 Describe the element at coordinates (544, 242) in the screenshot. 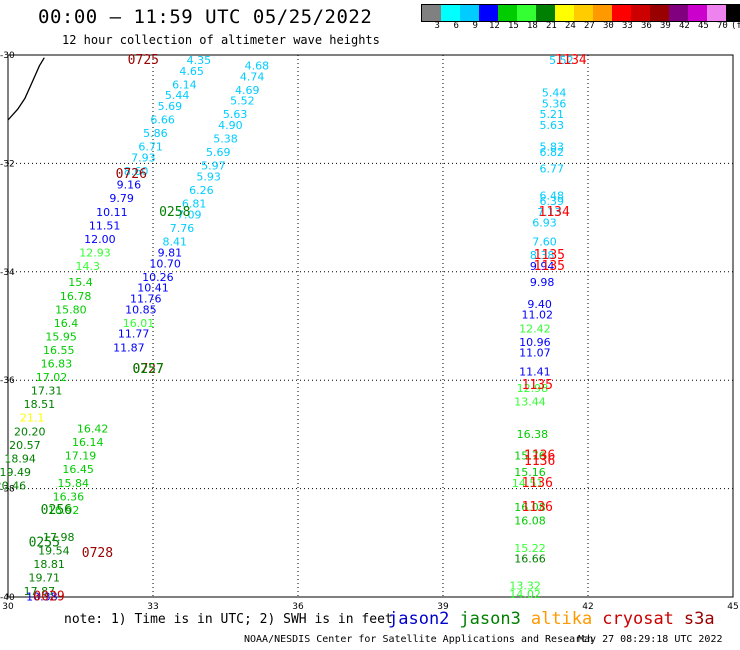

I see `swh-label: 7.60` at that location.